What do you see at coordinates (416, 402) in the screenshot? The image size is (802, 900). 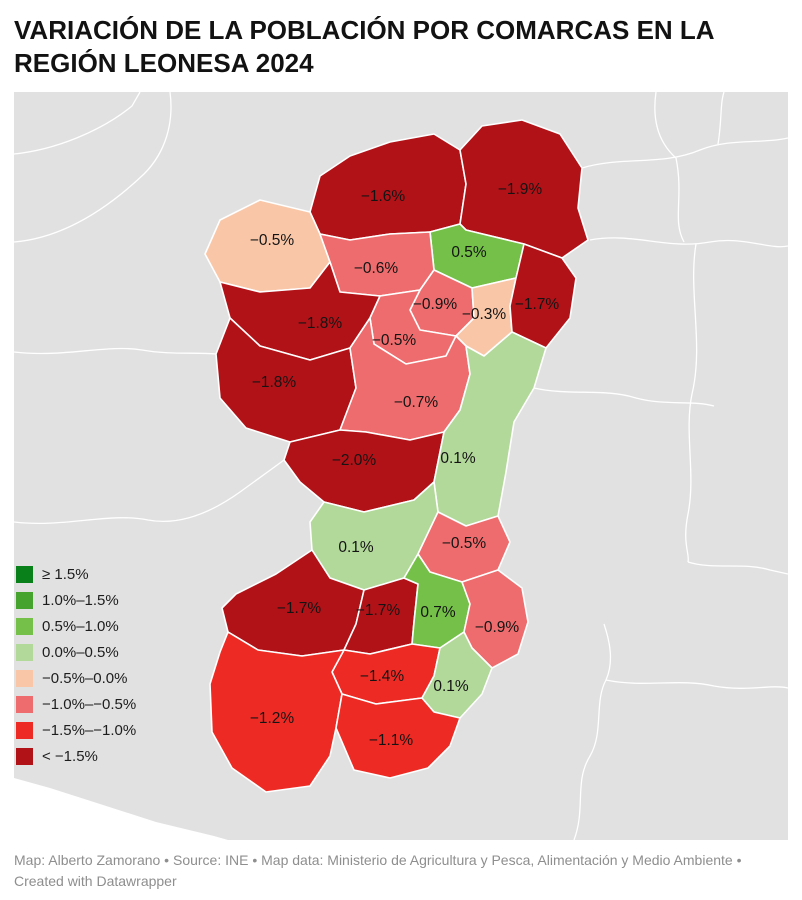 I see `region-value-label: −0.7%` at bounding box center [416, 402].